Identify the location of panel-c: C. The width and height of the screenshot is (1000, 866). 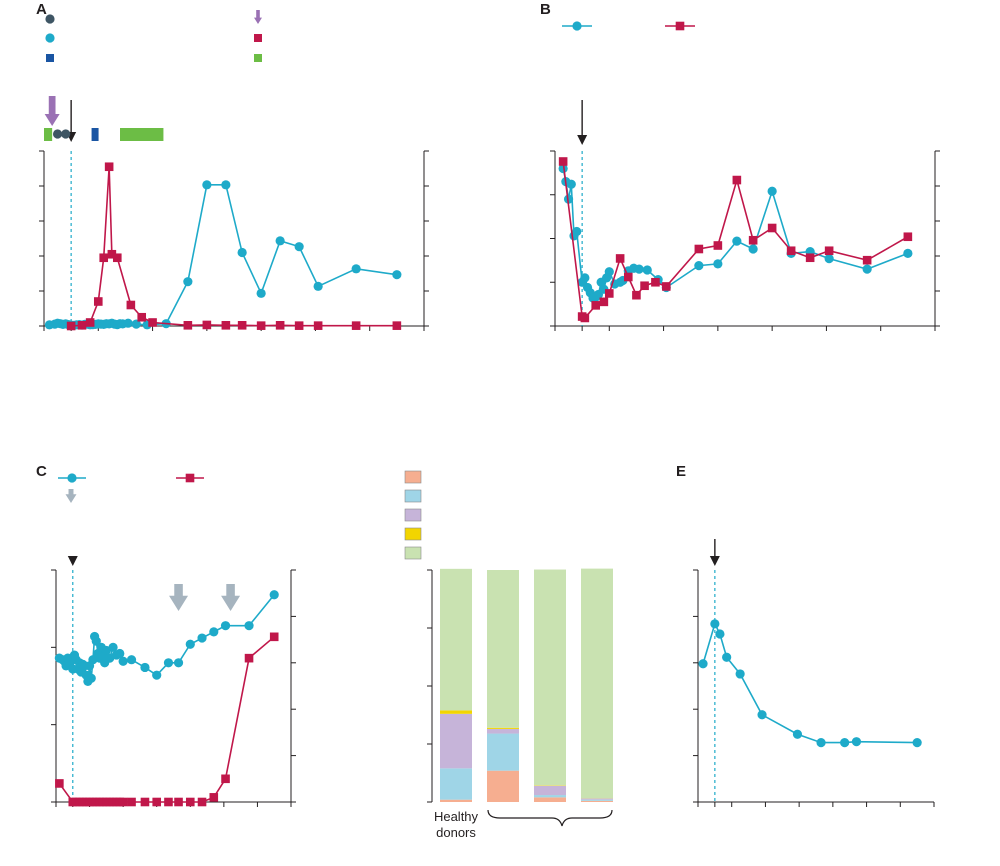
(166, 635).